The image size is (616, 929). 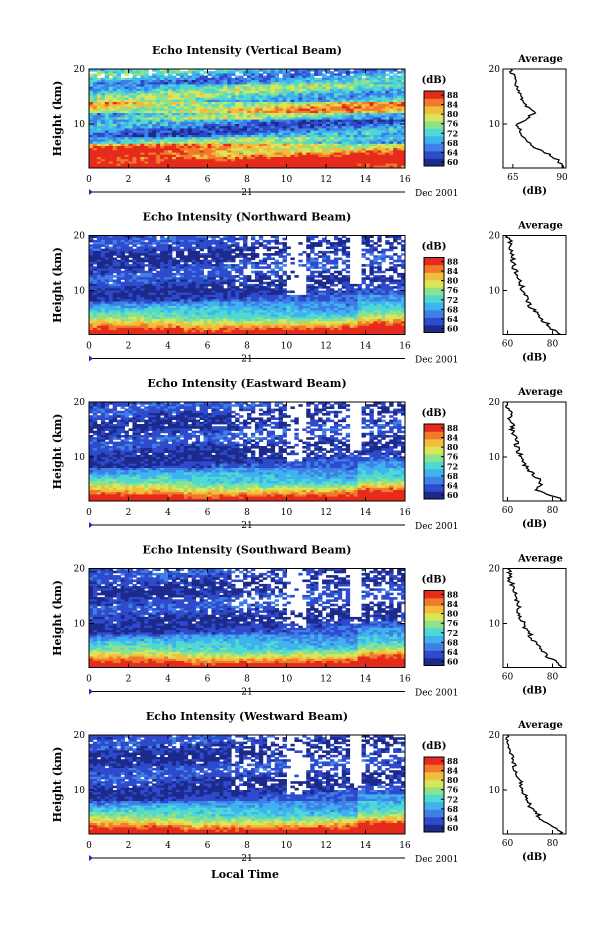 What do you see at coordinates (89, 180) in the screenshot?
I see `x-tick-label: 0` at bounding box center [89, 180].